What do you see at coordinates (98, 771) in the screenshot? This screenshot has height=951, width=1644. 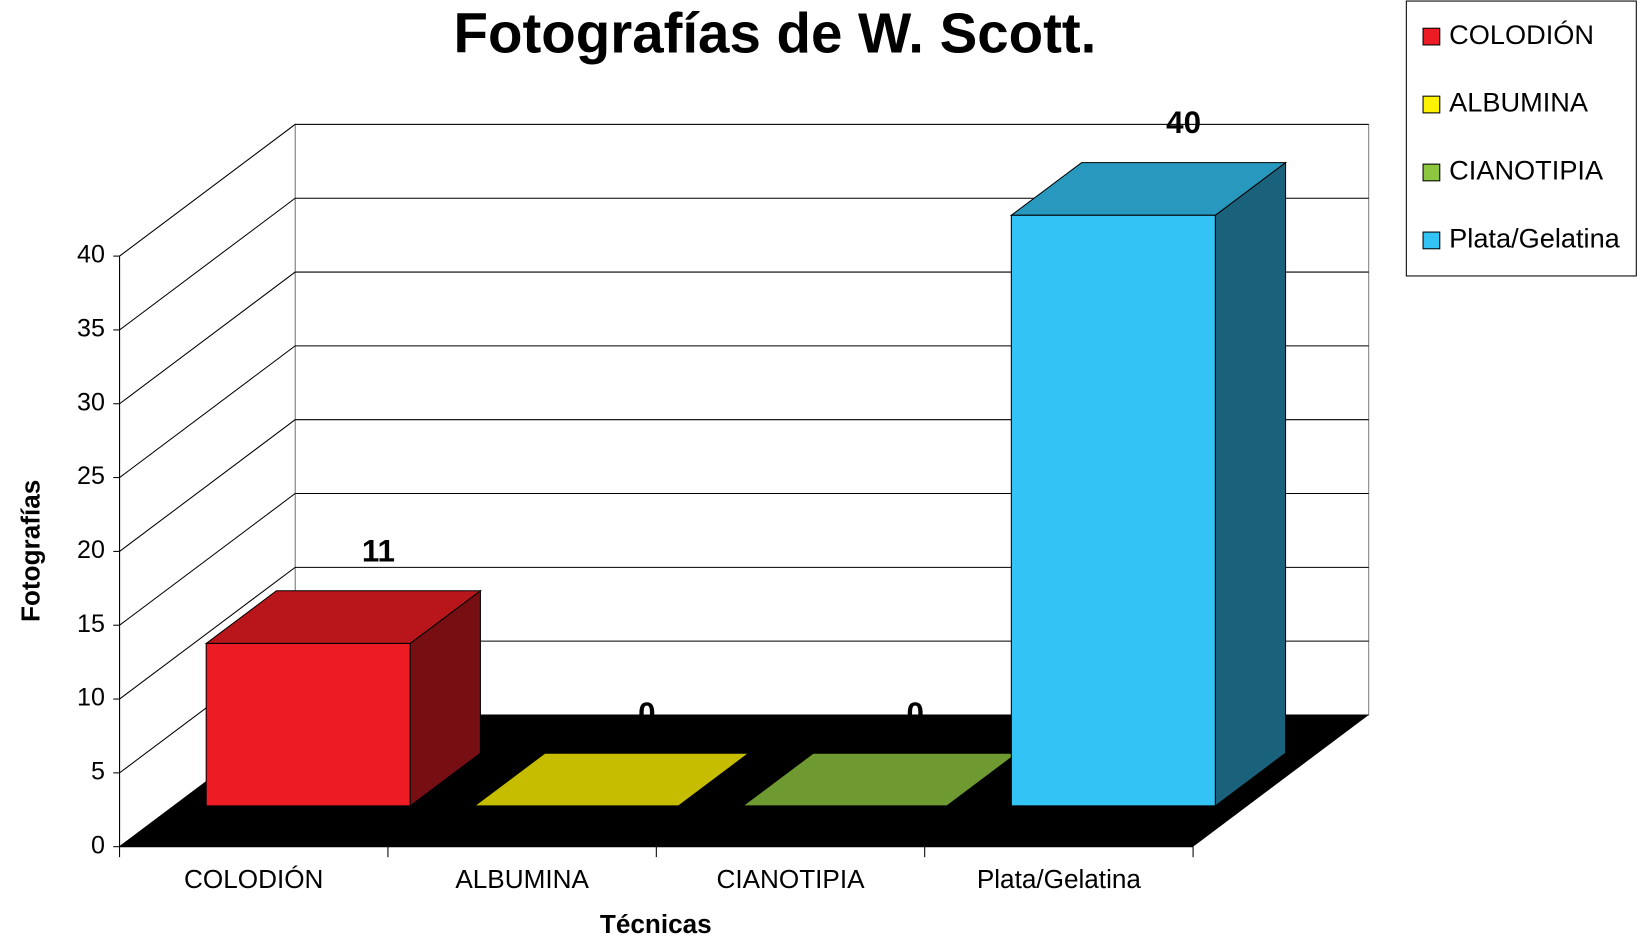 I see `y-tick-label: 5` at bounding box center [98, 771].